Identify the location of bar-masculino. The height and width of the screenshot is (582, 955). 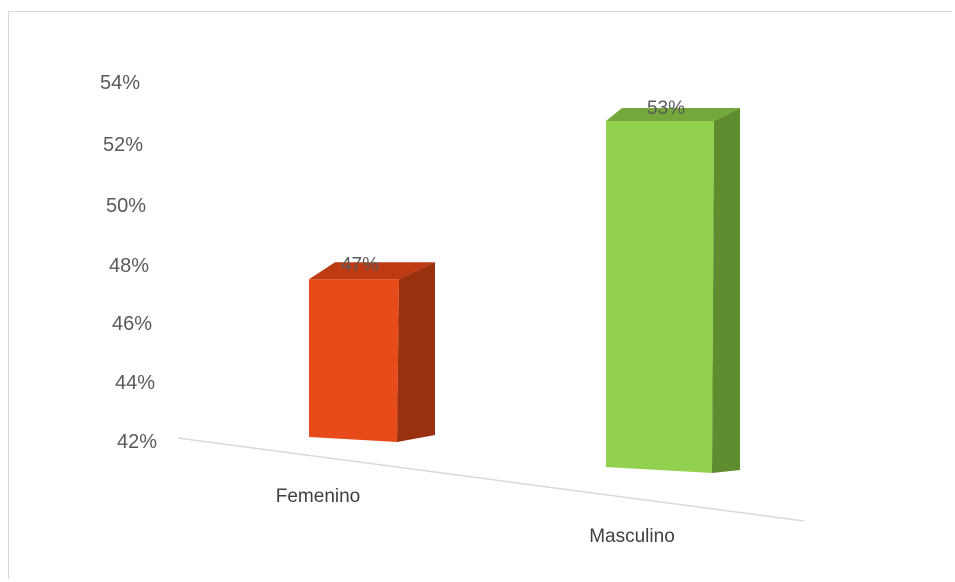
(673, 290).